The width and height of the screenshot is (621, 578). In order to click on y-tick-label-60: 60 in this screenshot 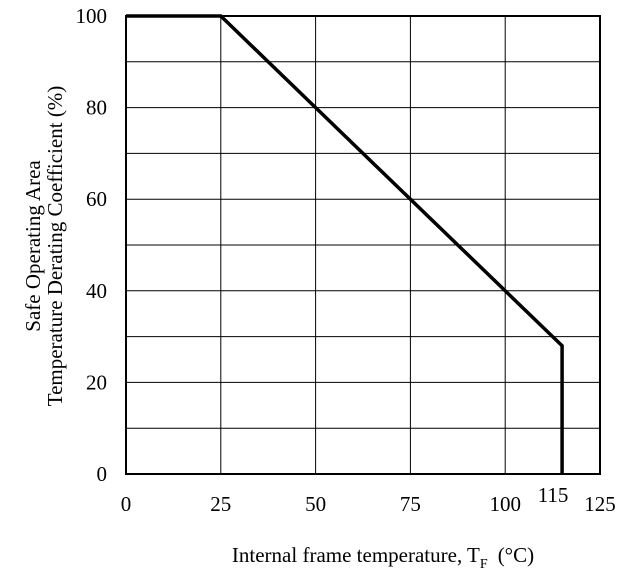, I will do `click(96, 199)`.